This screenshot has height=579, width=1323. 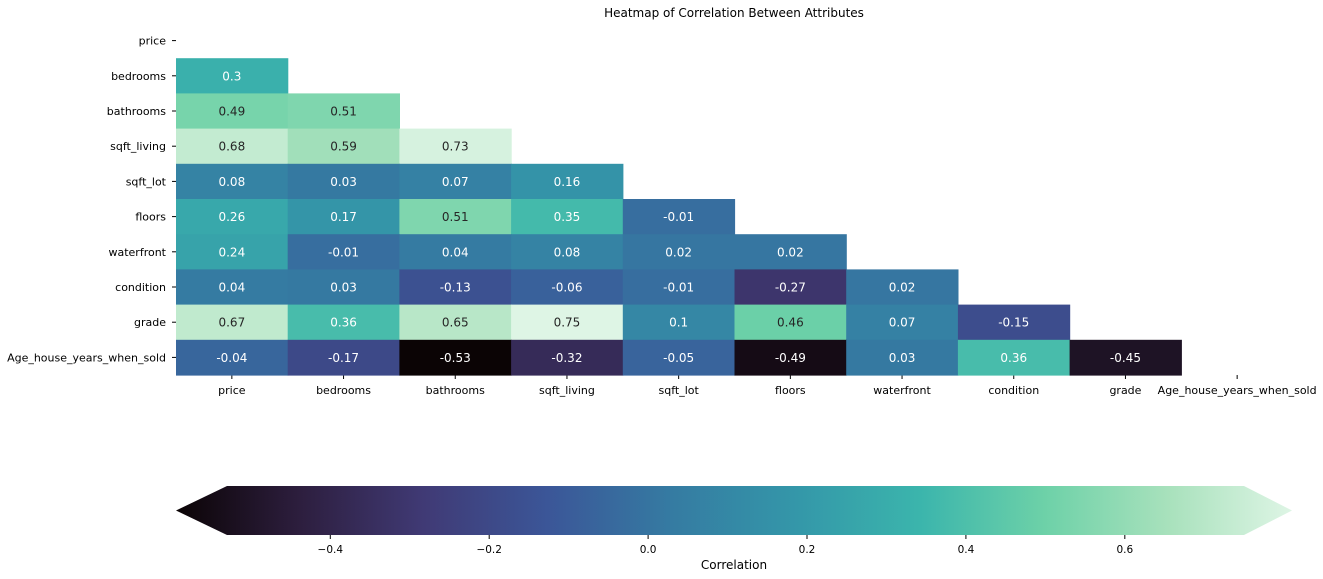 I want to click on cell-value: 0.16, so click(x=567, y=182).